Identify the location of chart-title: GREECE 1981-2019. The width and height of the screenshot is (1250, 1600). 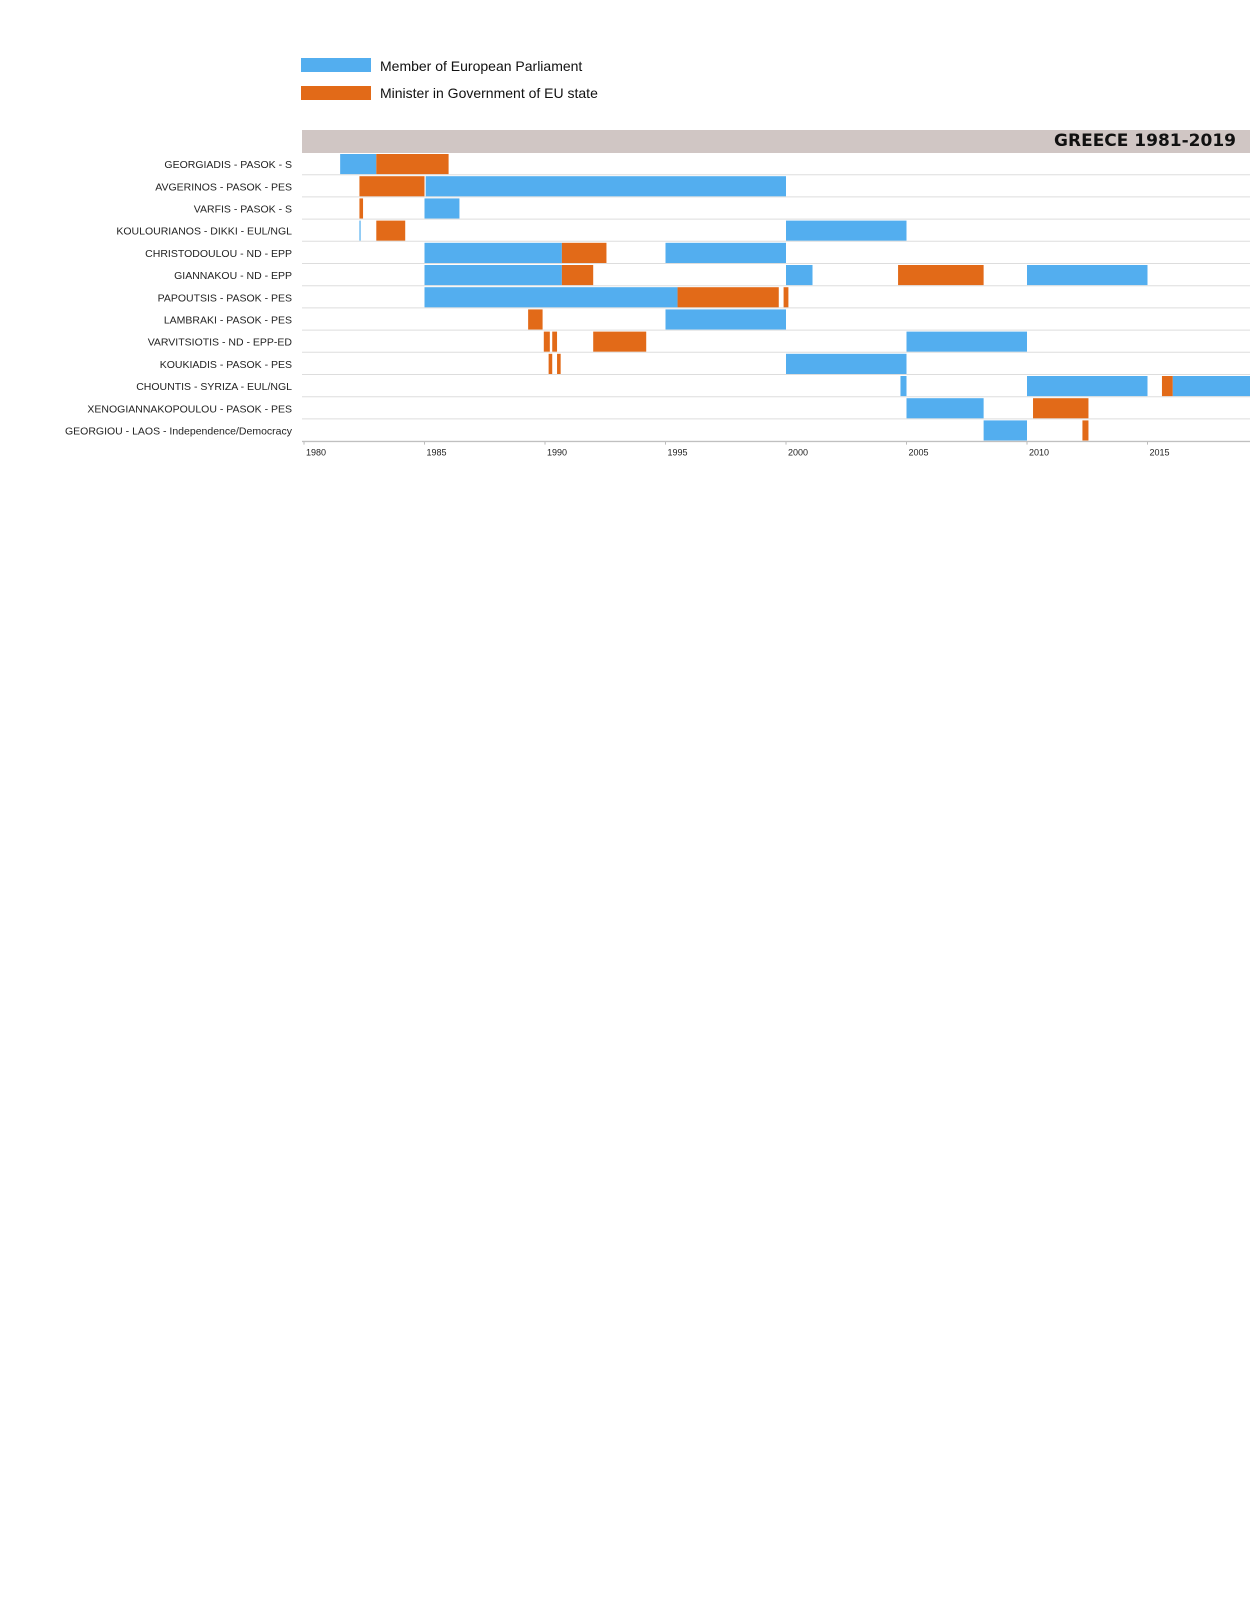
(1145, 141).